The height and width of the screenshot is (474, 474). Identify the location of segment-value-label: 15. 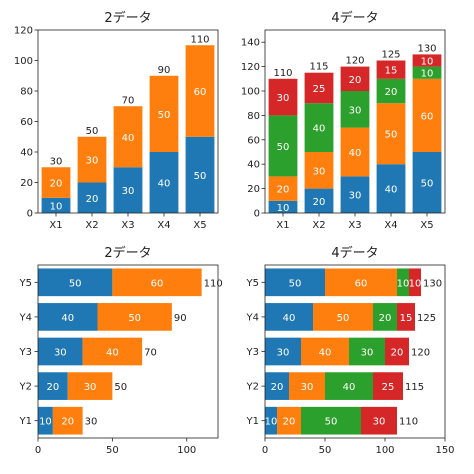
(391, 71).